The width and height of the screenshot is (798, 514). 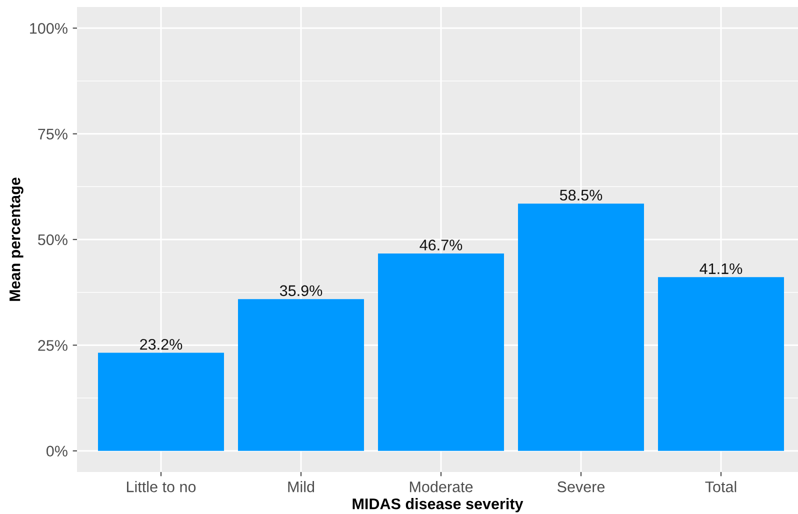 What do you see at coordinates (17, 239) in the screenshot?
I see `y-axis-title: Mean percentage` at bounding box center [17, 239].